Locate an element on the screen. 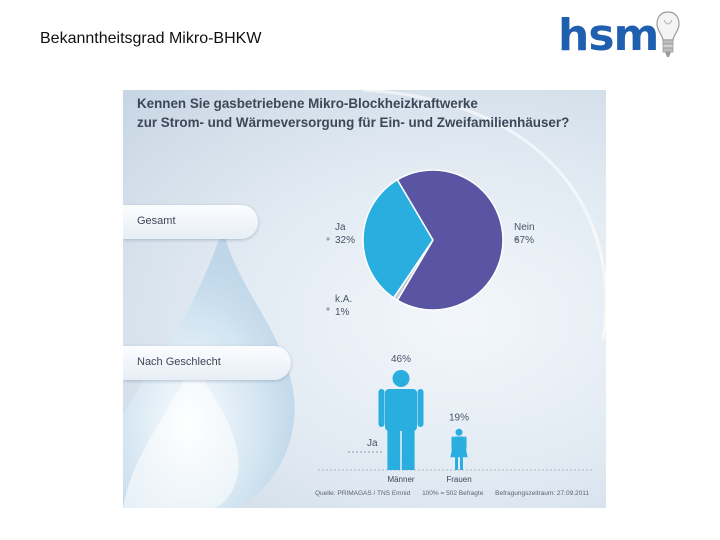  hsm-logo: hsm is located at coordinates (621, 36).